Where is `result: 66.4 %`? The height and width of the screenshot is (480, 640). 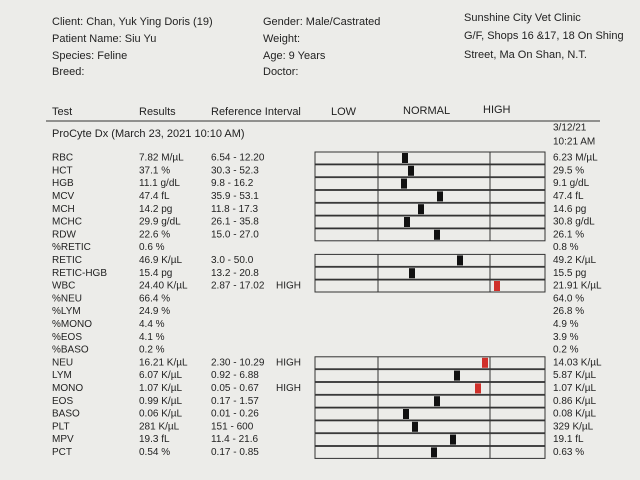
result: 66.4 % is located at coordinates (154, 298).